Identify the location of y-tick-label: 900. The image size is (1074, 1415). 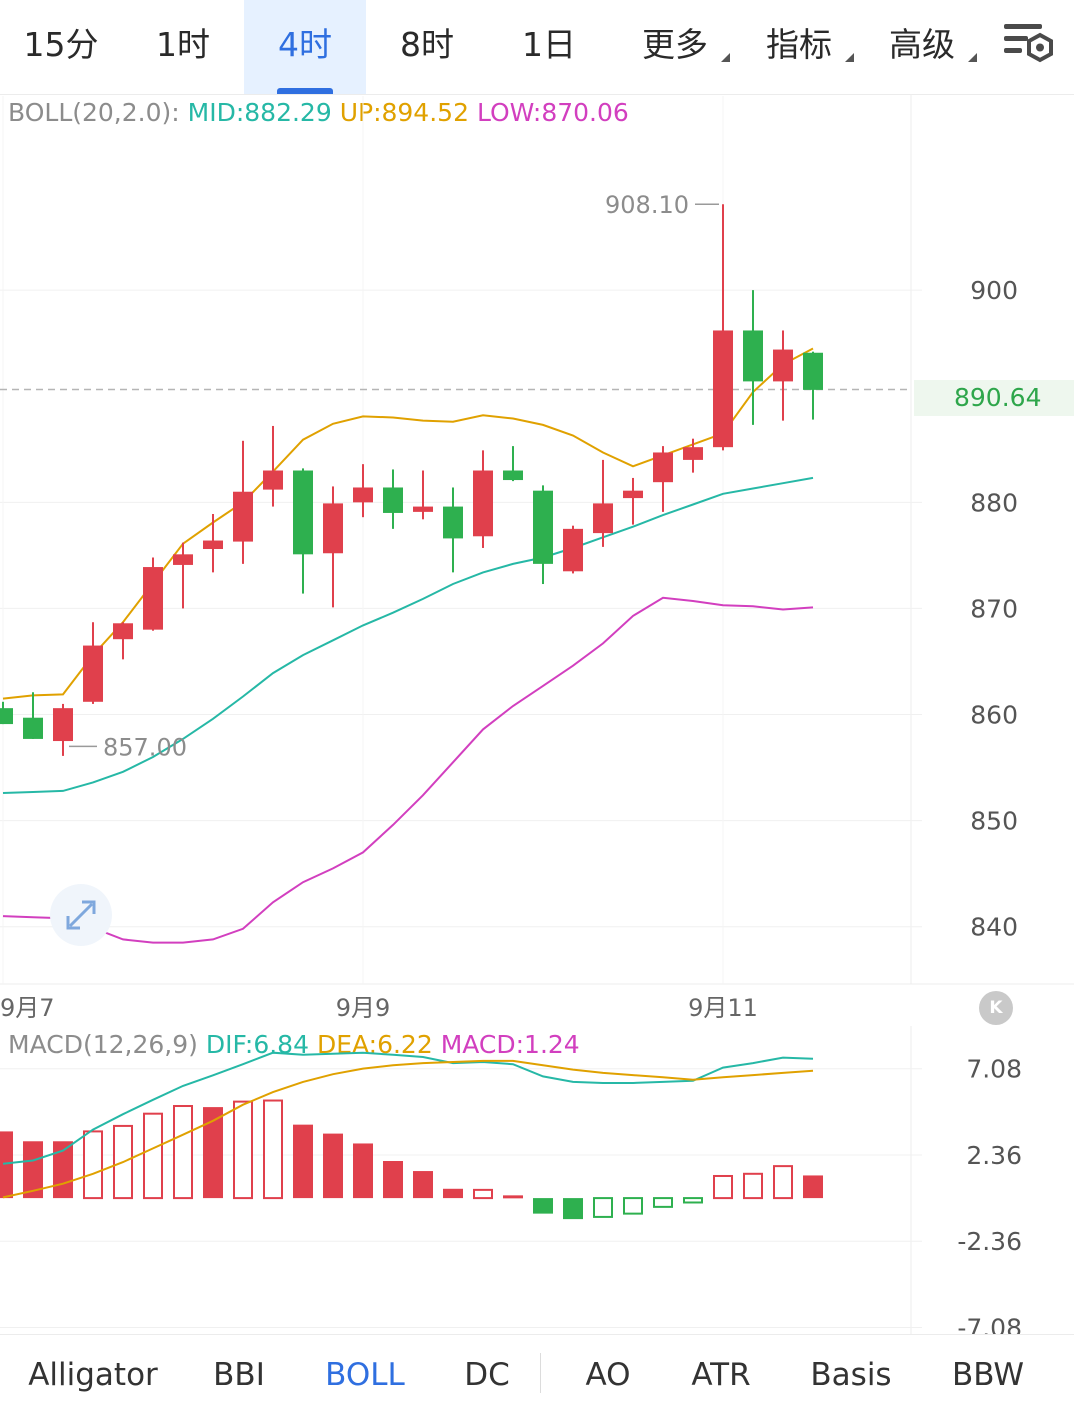
(994, 290).